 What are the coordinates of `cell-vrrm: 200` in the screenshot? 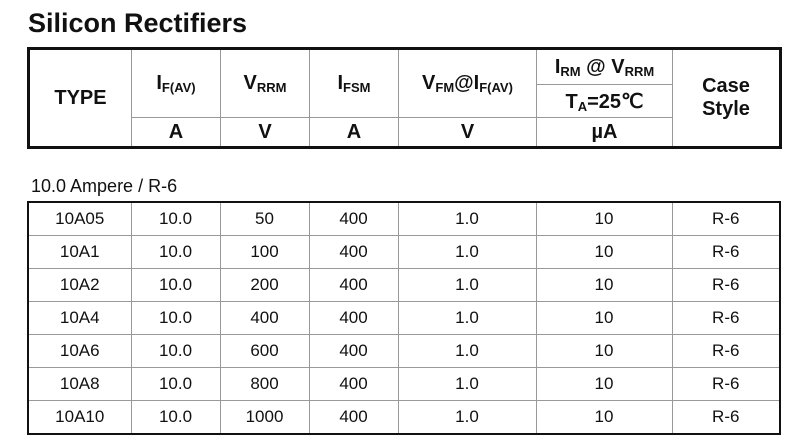 It's located at (264, 285).